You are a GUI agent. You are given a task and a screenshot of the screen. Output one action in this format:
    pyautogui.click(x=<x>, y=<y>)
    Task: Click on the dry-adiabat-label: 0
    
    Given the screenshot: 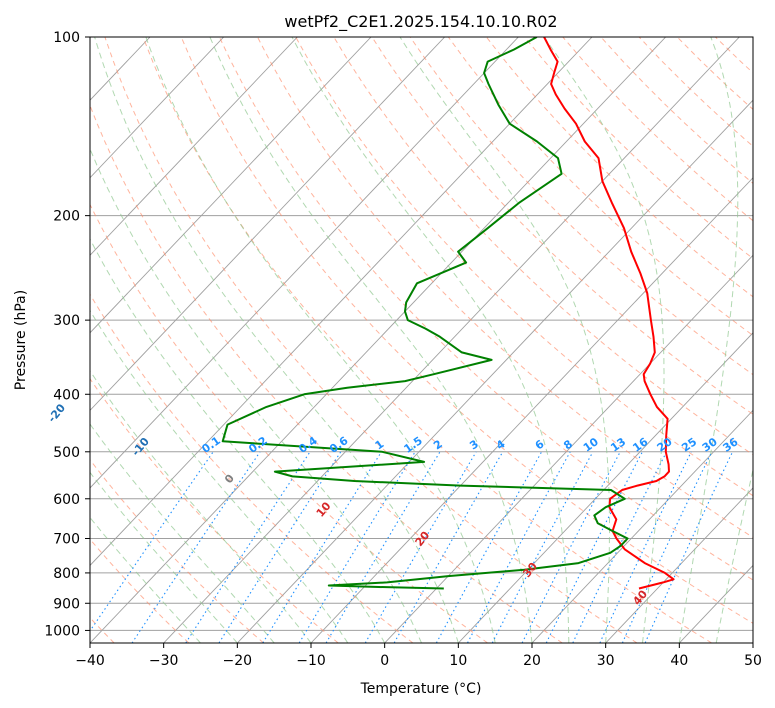 What is the action you would take?
    pyautogui.click(x=229, y=479)
    